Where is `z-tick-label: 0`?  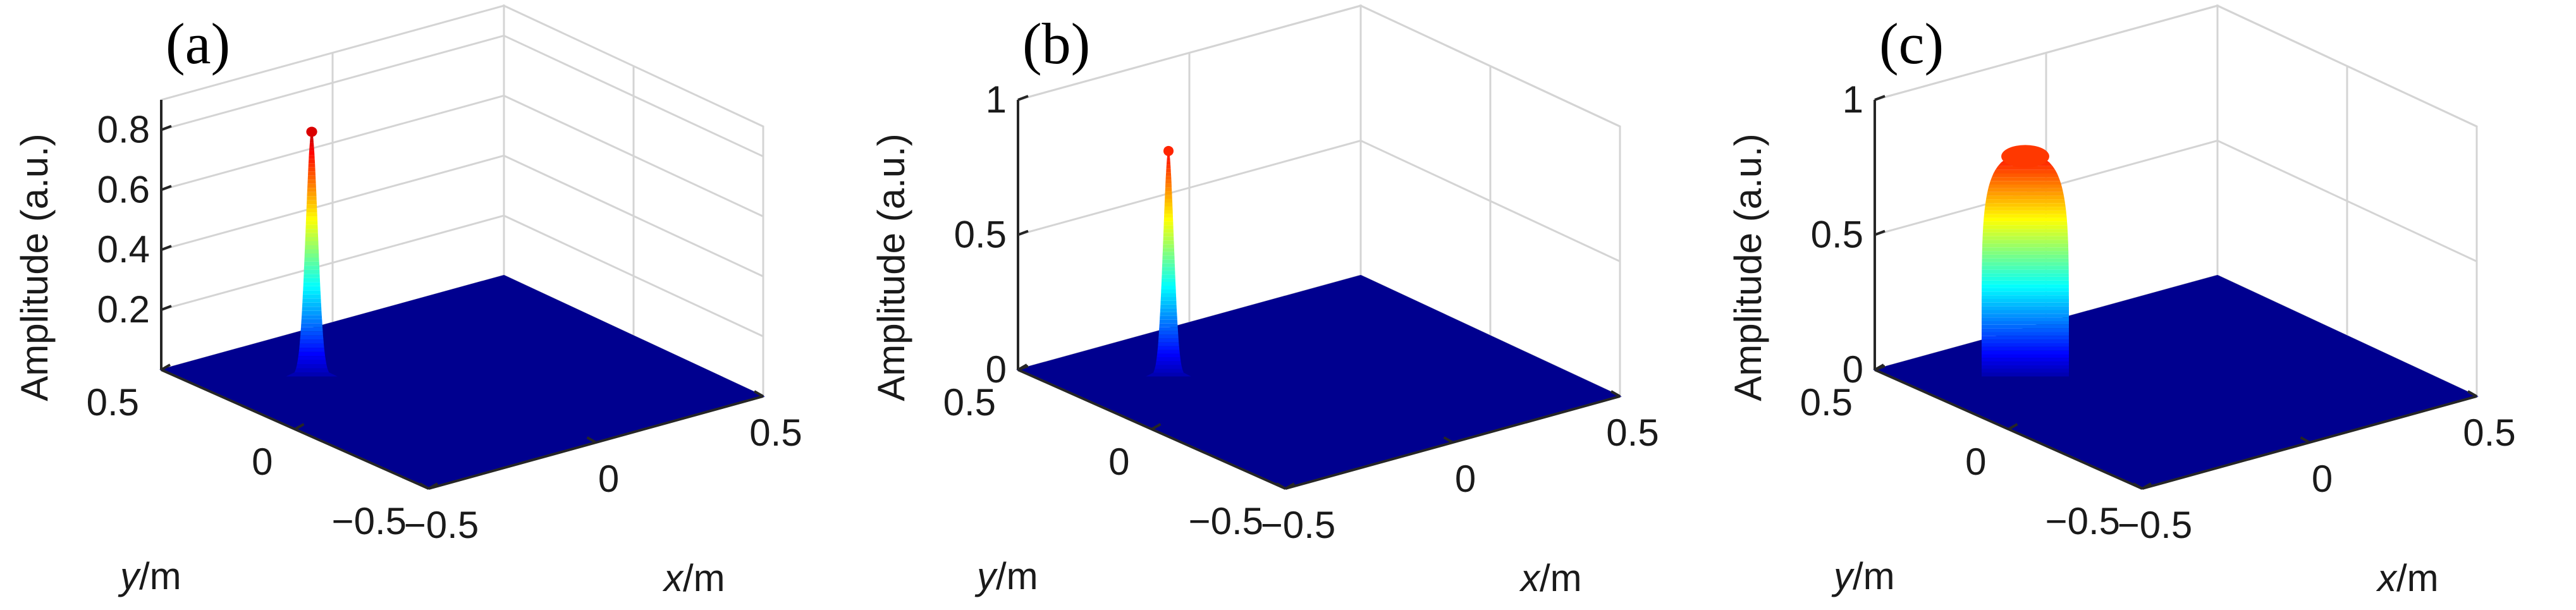 z-tick-label: 0 is located at coordinates (1853, 369).